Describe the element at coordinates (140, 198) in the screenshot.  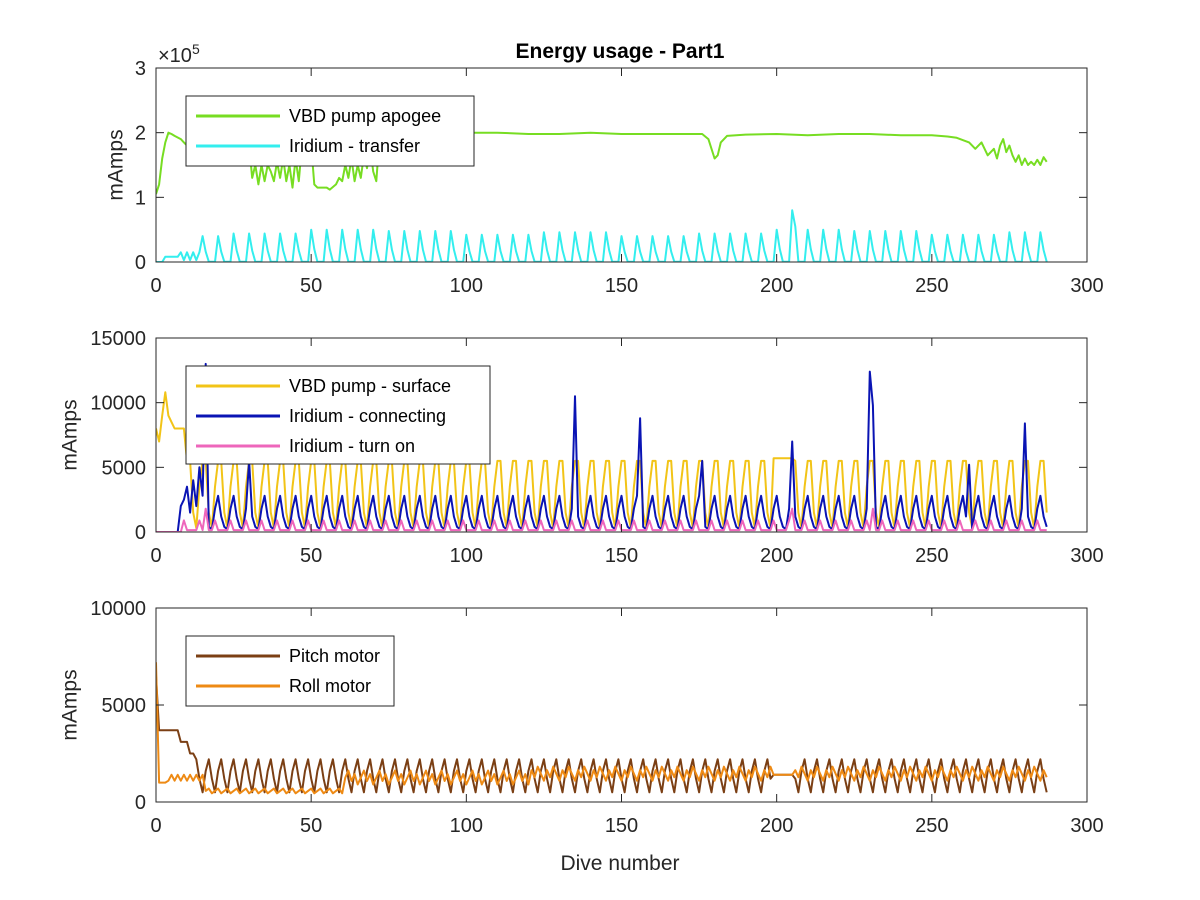
I see `y-tick-label: 1` at that location.